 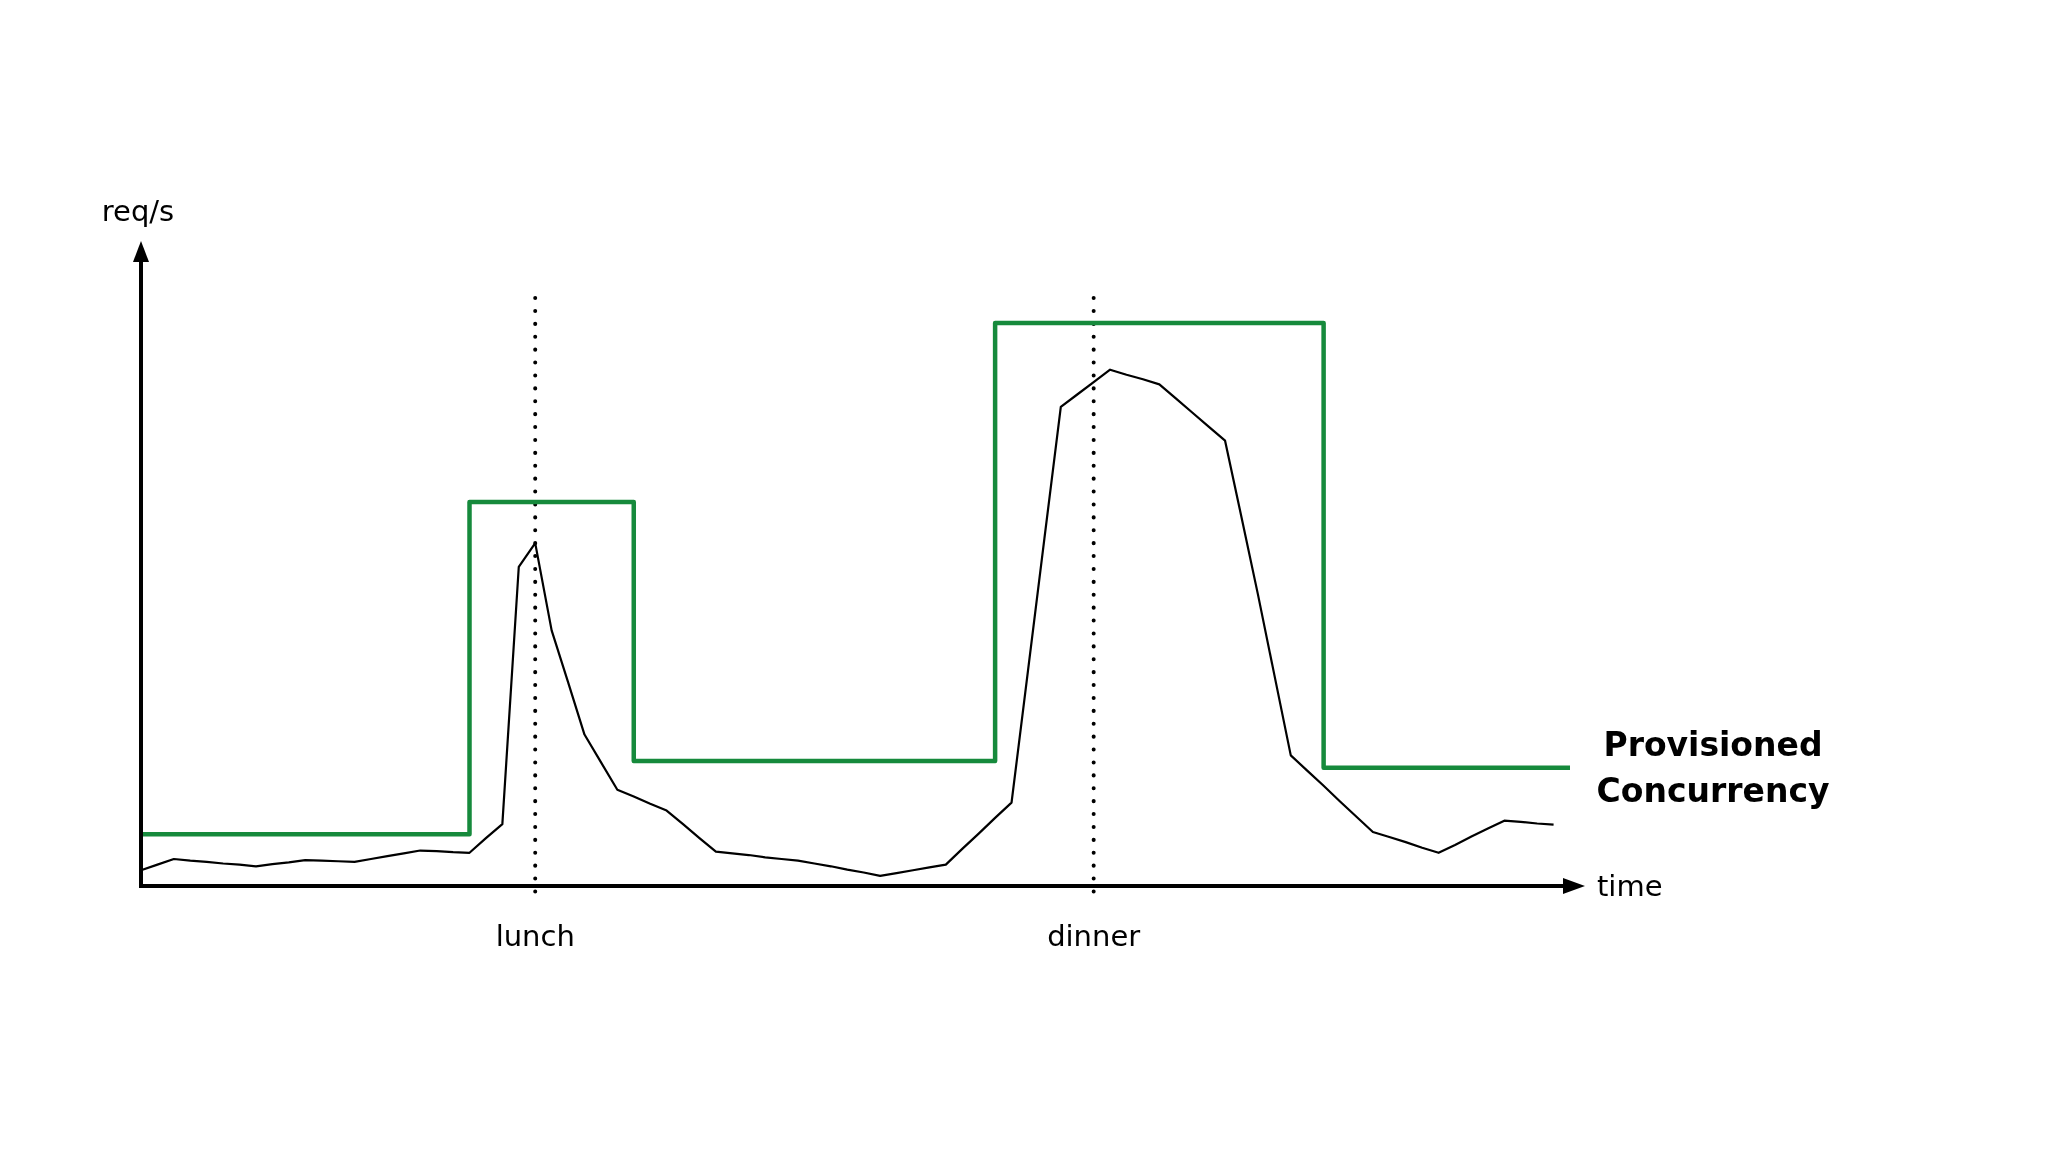 What do you see at coordinates (1713, 768) in the screenshot?
I see `series-label: Provisioned Concurrency` at bounding box center [1713, 768].